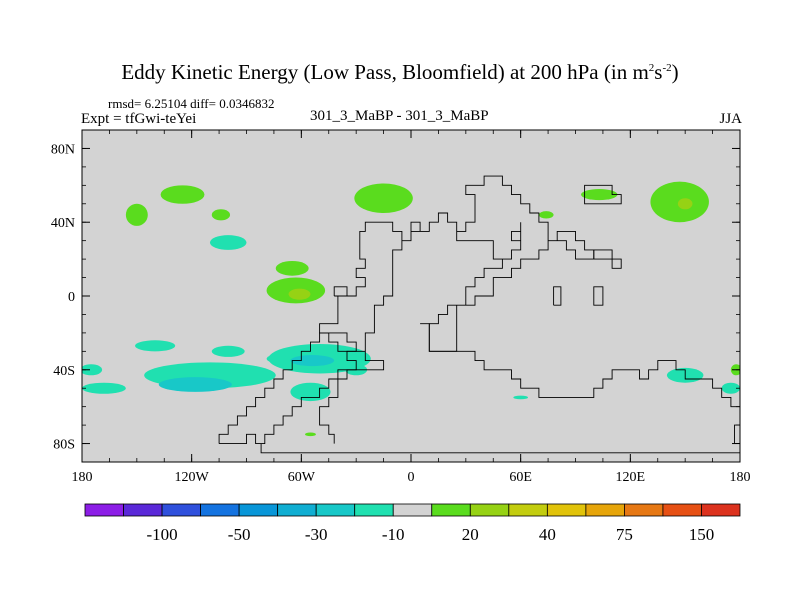 This screenshot has width=800, height=600. I want to click on y-tick-label-2: 0, so click(71, 297).